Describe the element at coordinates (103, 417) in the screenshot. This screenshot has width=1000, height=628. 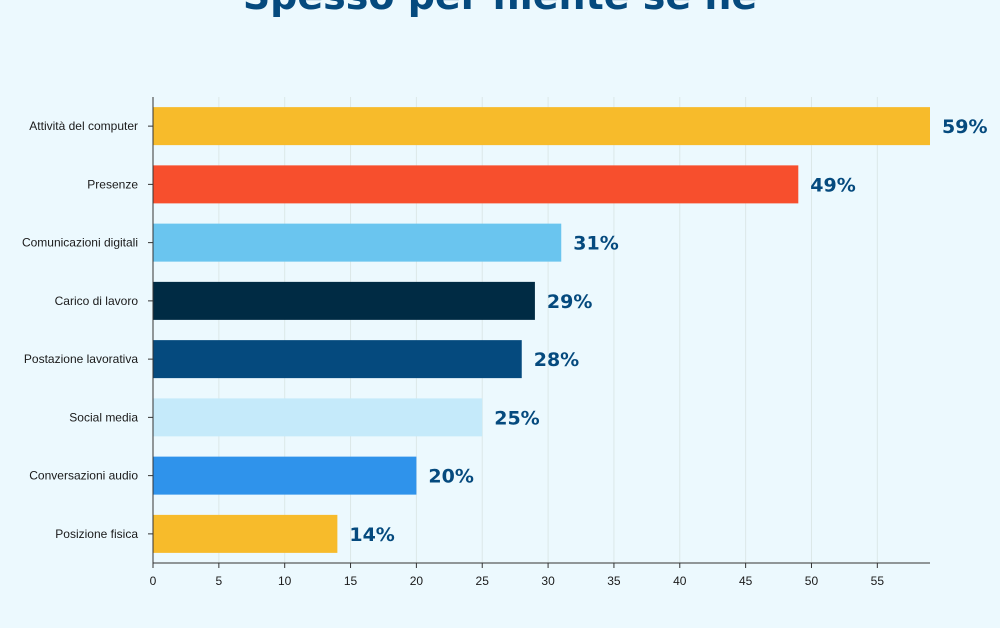
I see `category-label: Social media` at that location.